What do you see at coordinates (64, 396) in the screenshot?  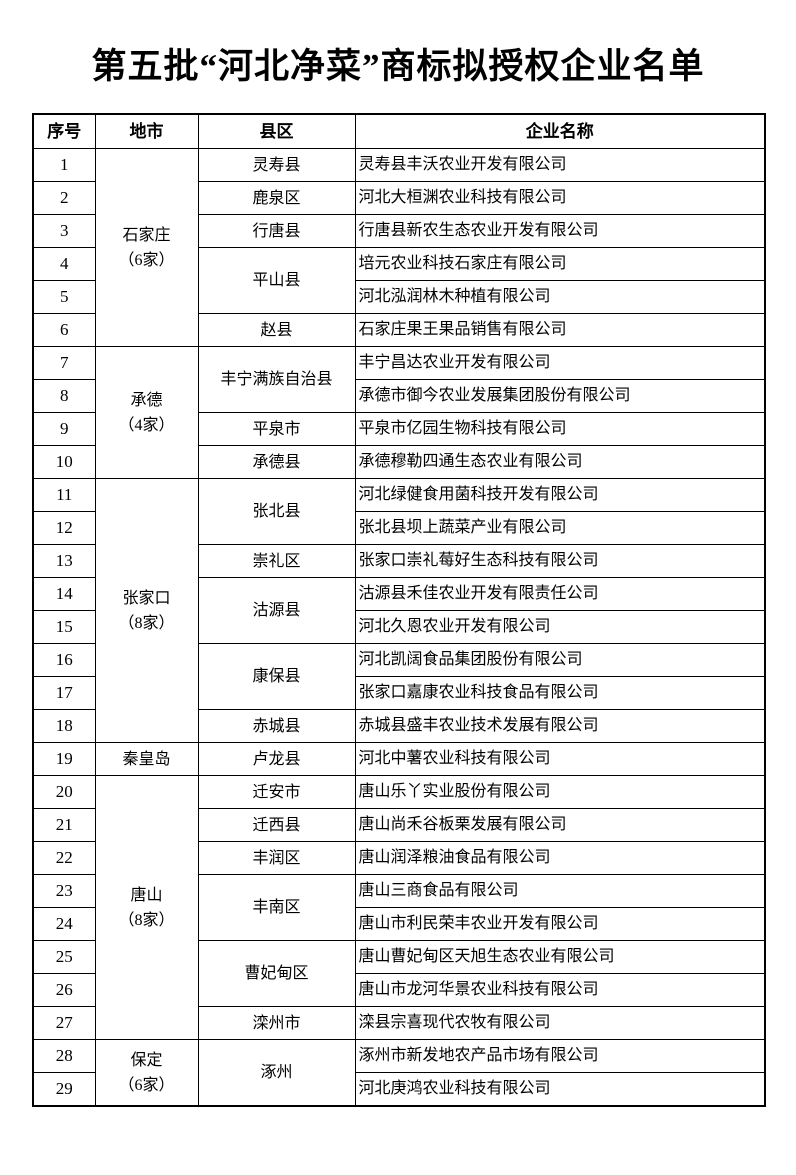 I see `serial-number-cell: 8` at bounding box center [64, 396].